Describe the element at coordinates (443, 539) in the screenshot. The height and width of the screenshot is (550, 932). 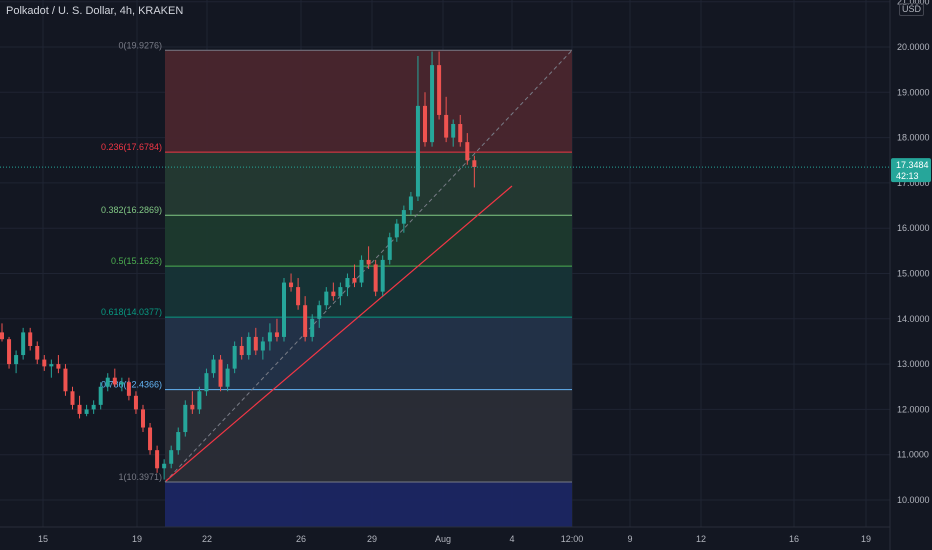
I see `x-axis-tick-label: Aug` at that location.